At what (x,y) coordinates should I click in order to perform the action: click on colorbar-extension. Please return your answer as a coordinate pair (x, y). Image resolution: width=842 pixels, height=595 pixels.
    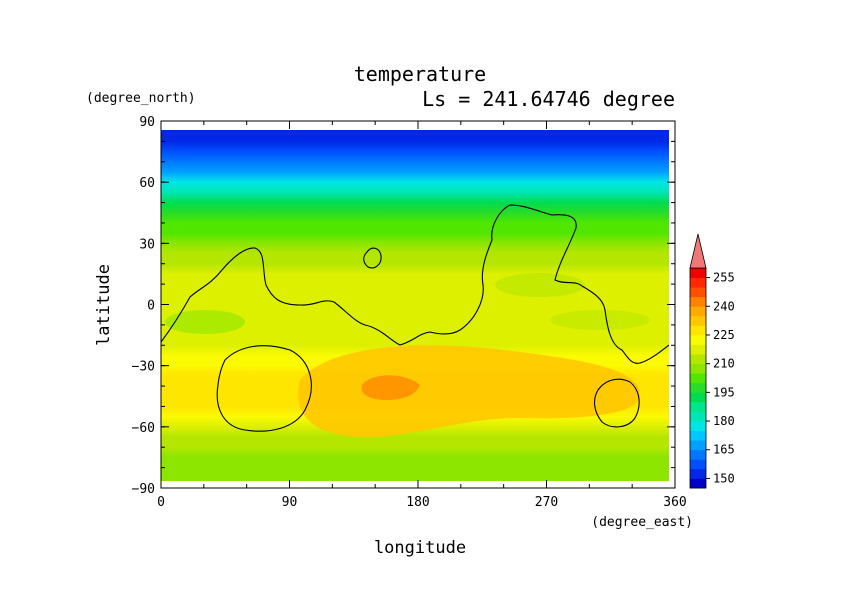
    Looking at the image, I should click on (698, 251).